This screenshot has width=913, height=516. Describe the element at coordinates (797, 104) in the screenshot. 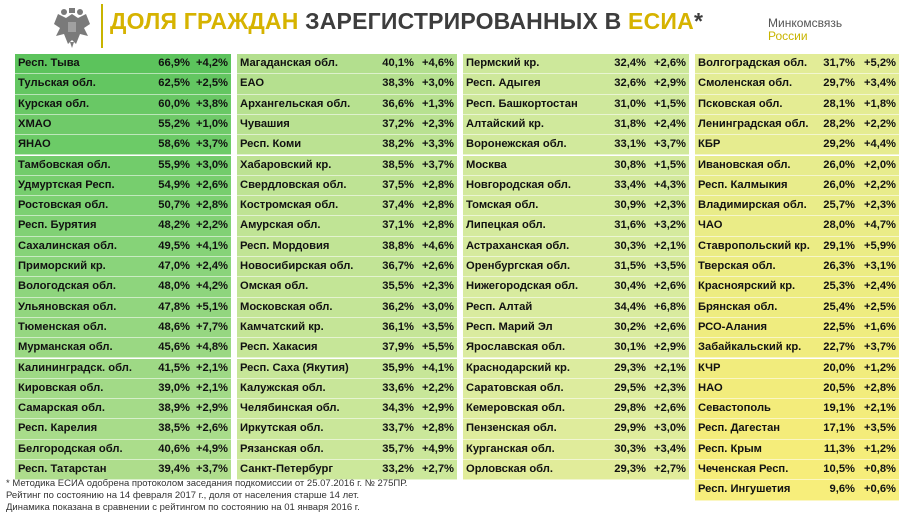

I see `region-row: Псковская обл. 28,1% +1,8%` at that location.